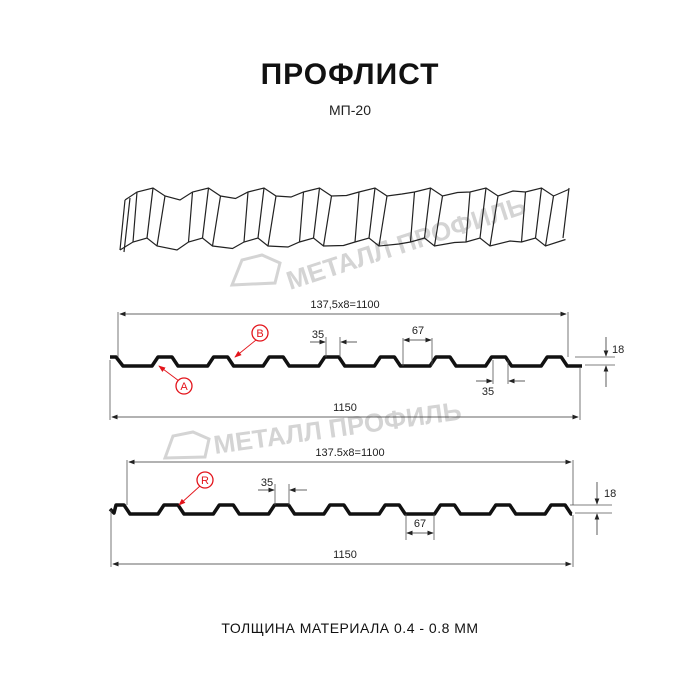  Describe the element at coordinates (267, 483) in the screenshot. I see `dim-35-label-2: 35` at that location.